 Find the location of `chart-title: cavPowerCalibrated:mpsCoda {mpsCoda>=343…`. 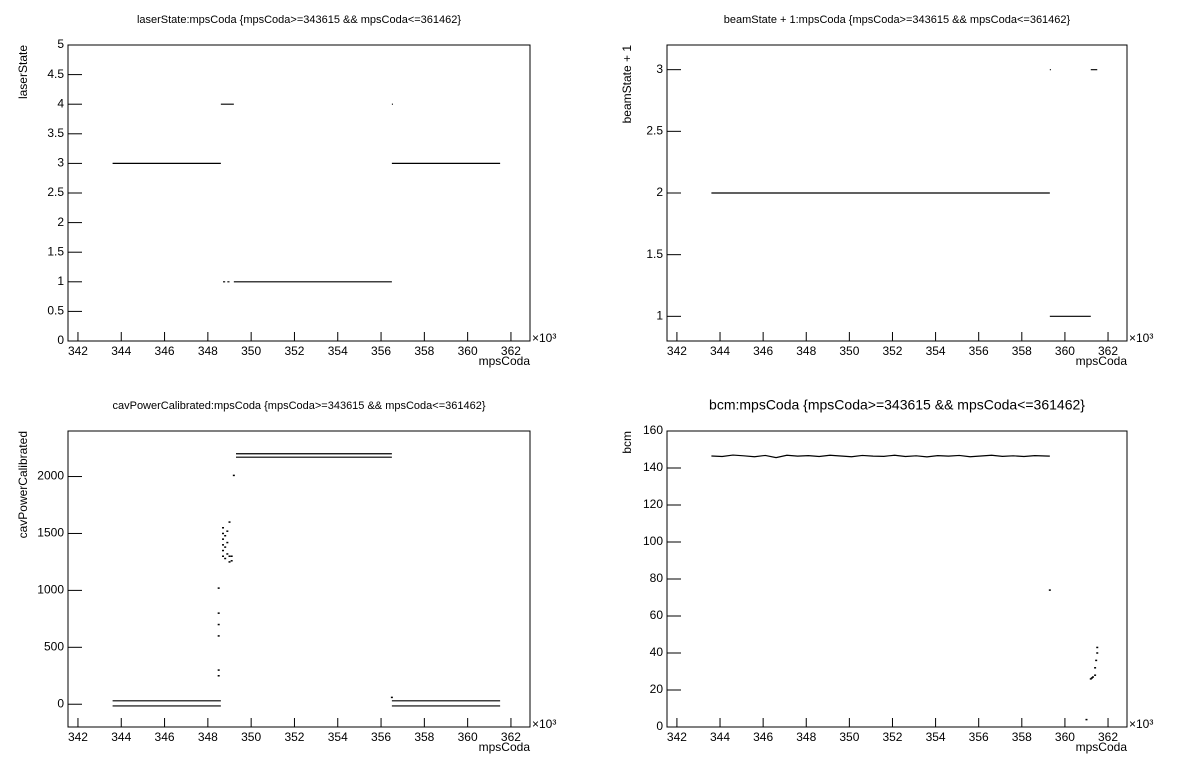

chart-title: cavPowerCalibrated:mpsCoda {mpsCoda>=343… is located at coordinates (298, 406).